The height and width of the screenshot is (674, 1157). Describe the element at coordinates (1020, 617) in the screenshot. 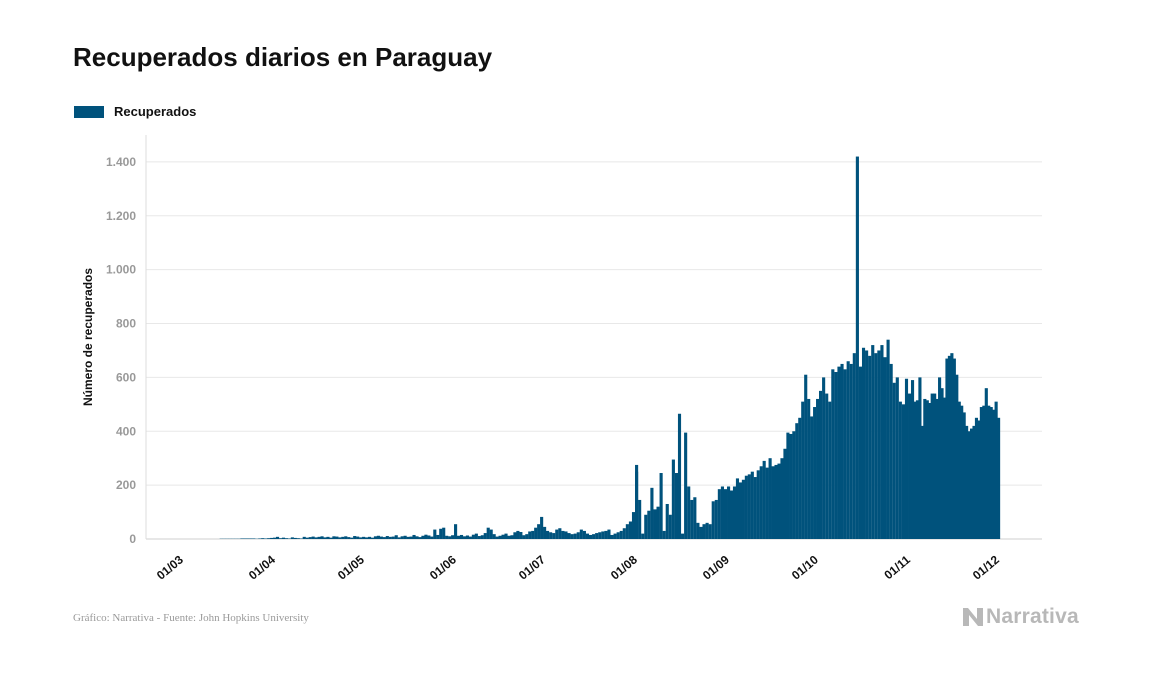

I see `brand-logo: Narrativa` at that location.